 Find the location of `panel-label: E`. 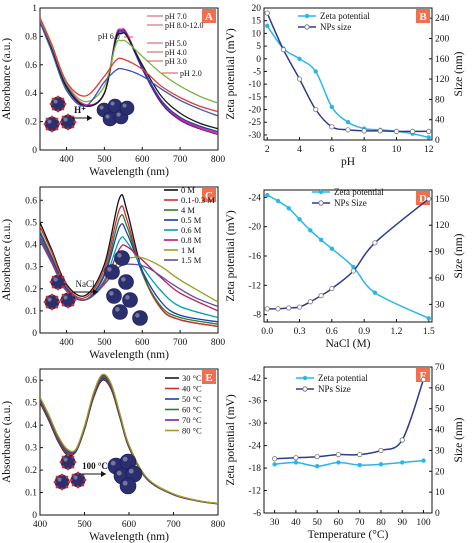

panel-label: E is located at coordinates (208, 378).